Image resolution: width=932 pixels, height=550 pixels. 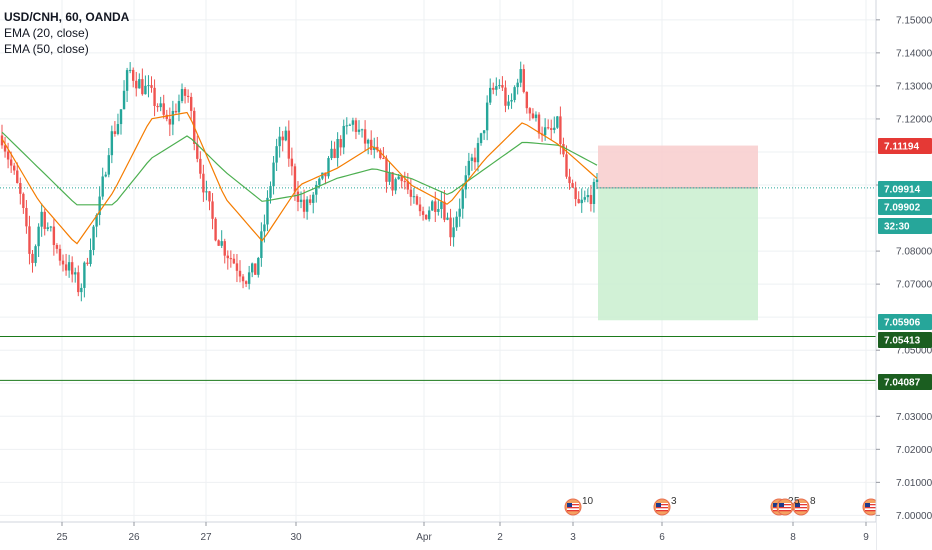 I want to click on price-tag: 7.05413, so click(x=905, y=340).